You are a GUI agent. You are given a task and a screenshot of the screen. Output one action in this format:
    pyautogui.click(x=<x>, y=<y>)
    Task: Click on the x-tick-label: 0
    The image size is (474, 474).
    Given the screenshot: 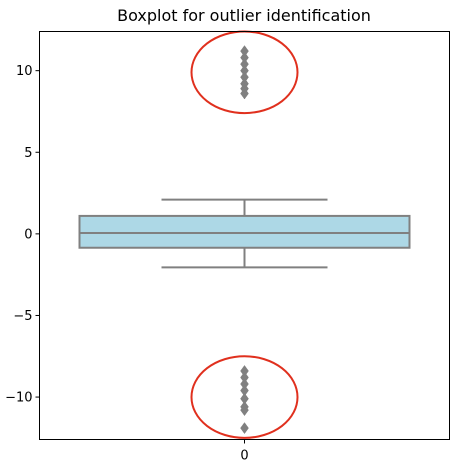 What is the action you would take?
    pyautogui.click(x=244, y=456)
    